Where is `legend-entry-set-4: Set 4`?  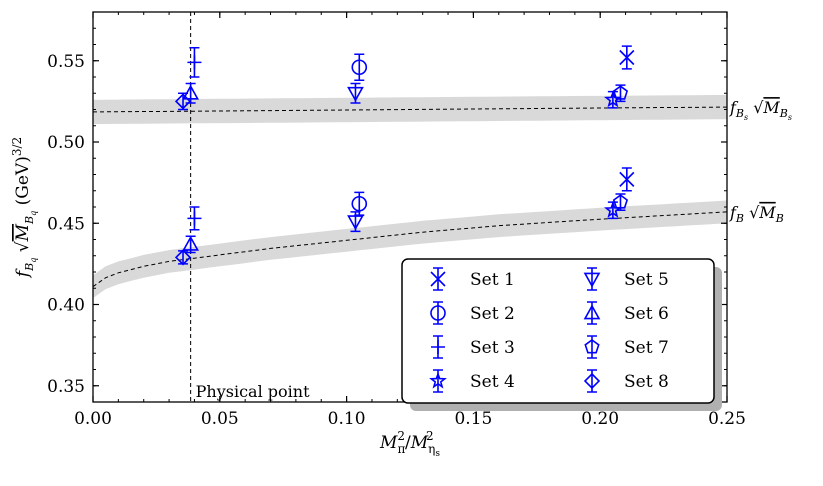 legend-entry-set-4: Set 4 is located at coordinates (472, 381).